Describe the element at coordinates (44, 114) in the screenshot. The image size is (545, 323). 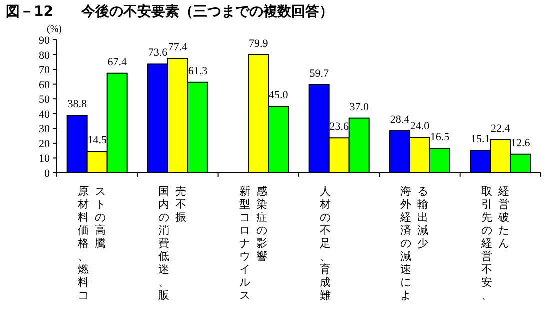
I see `y-tick-label: 40` at that location.